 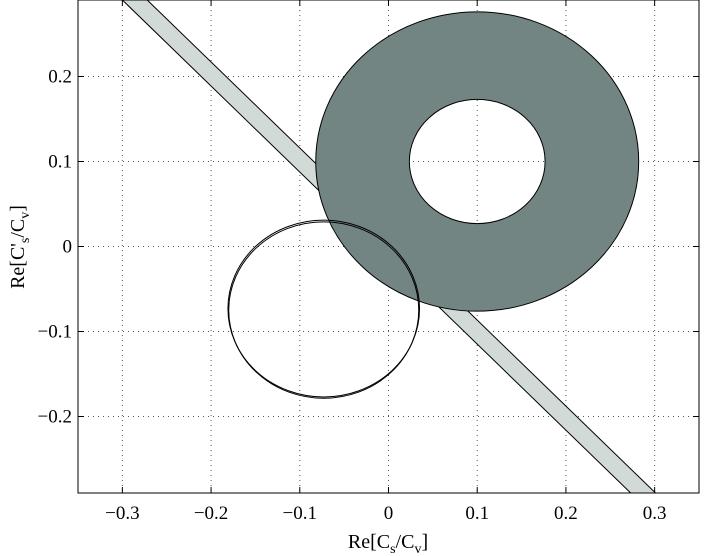 I want to click on ellipse-outline-inner, so click(x=324, y=310).